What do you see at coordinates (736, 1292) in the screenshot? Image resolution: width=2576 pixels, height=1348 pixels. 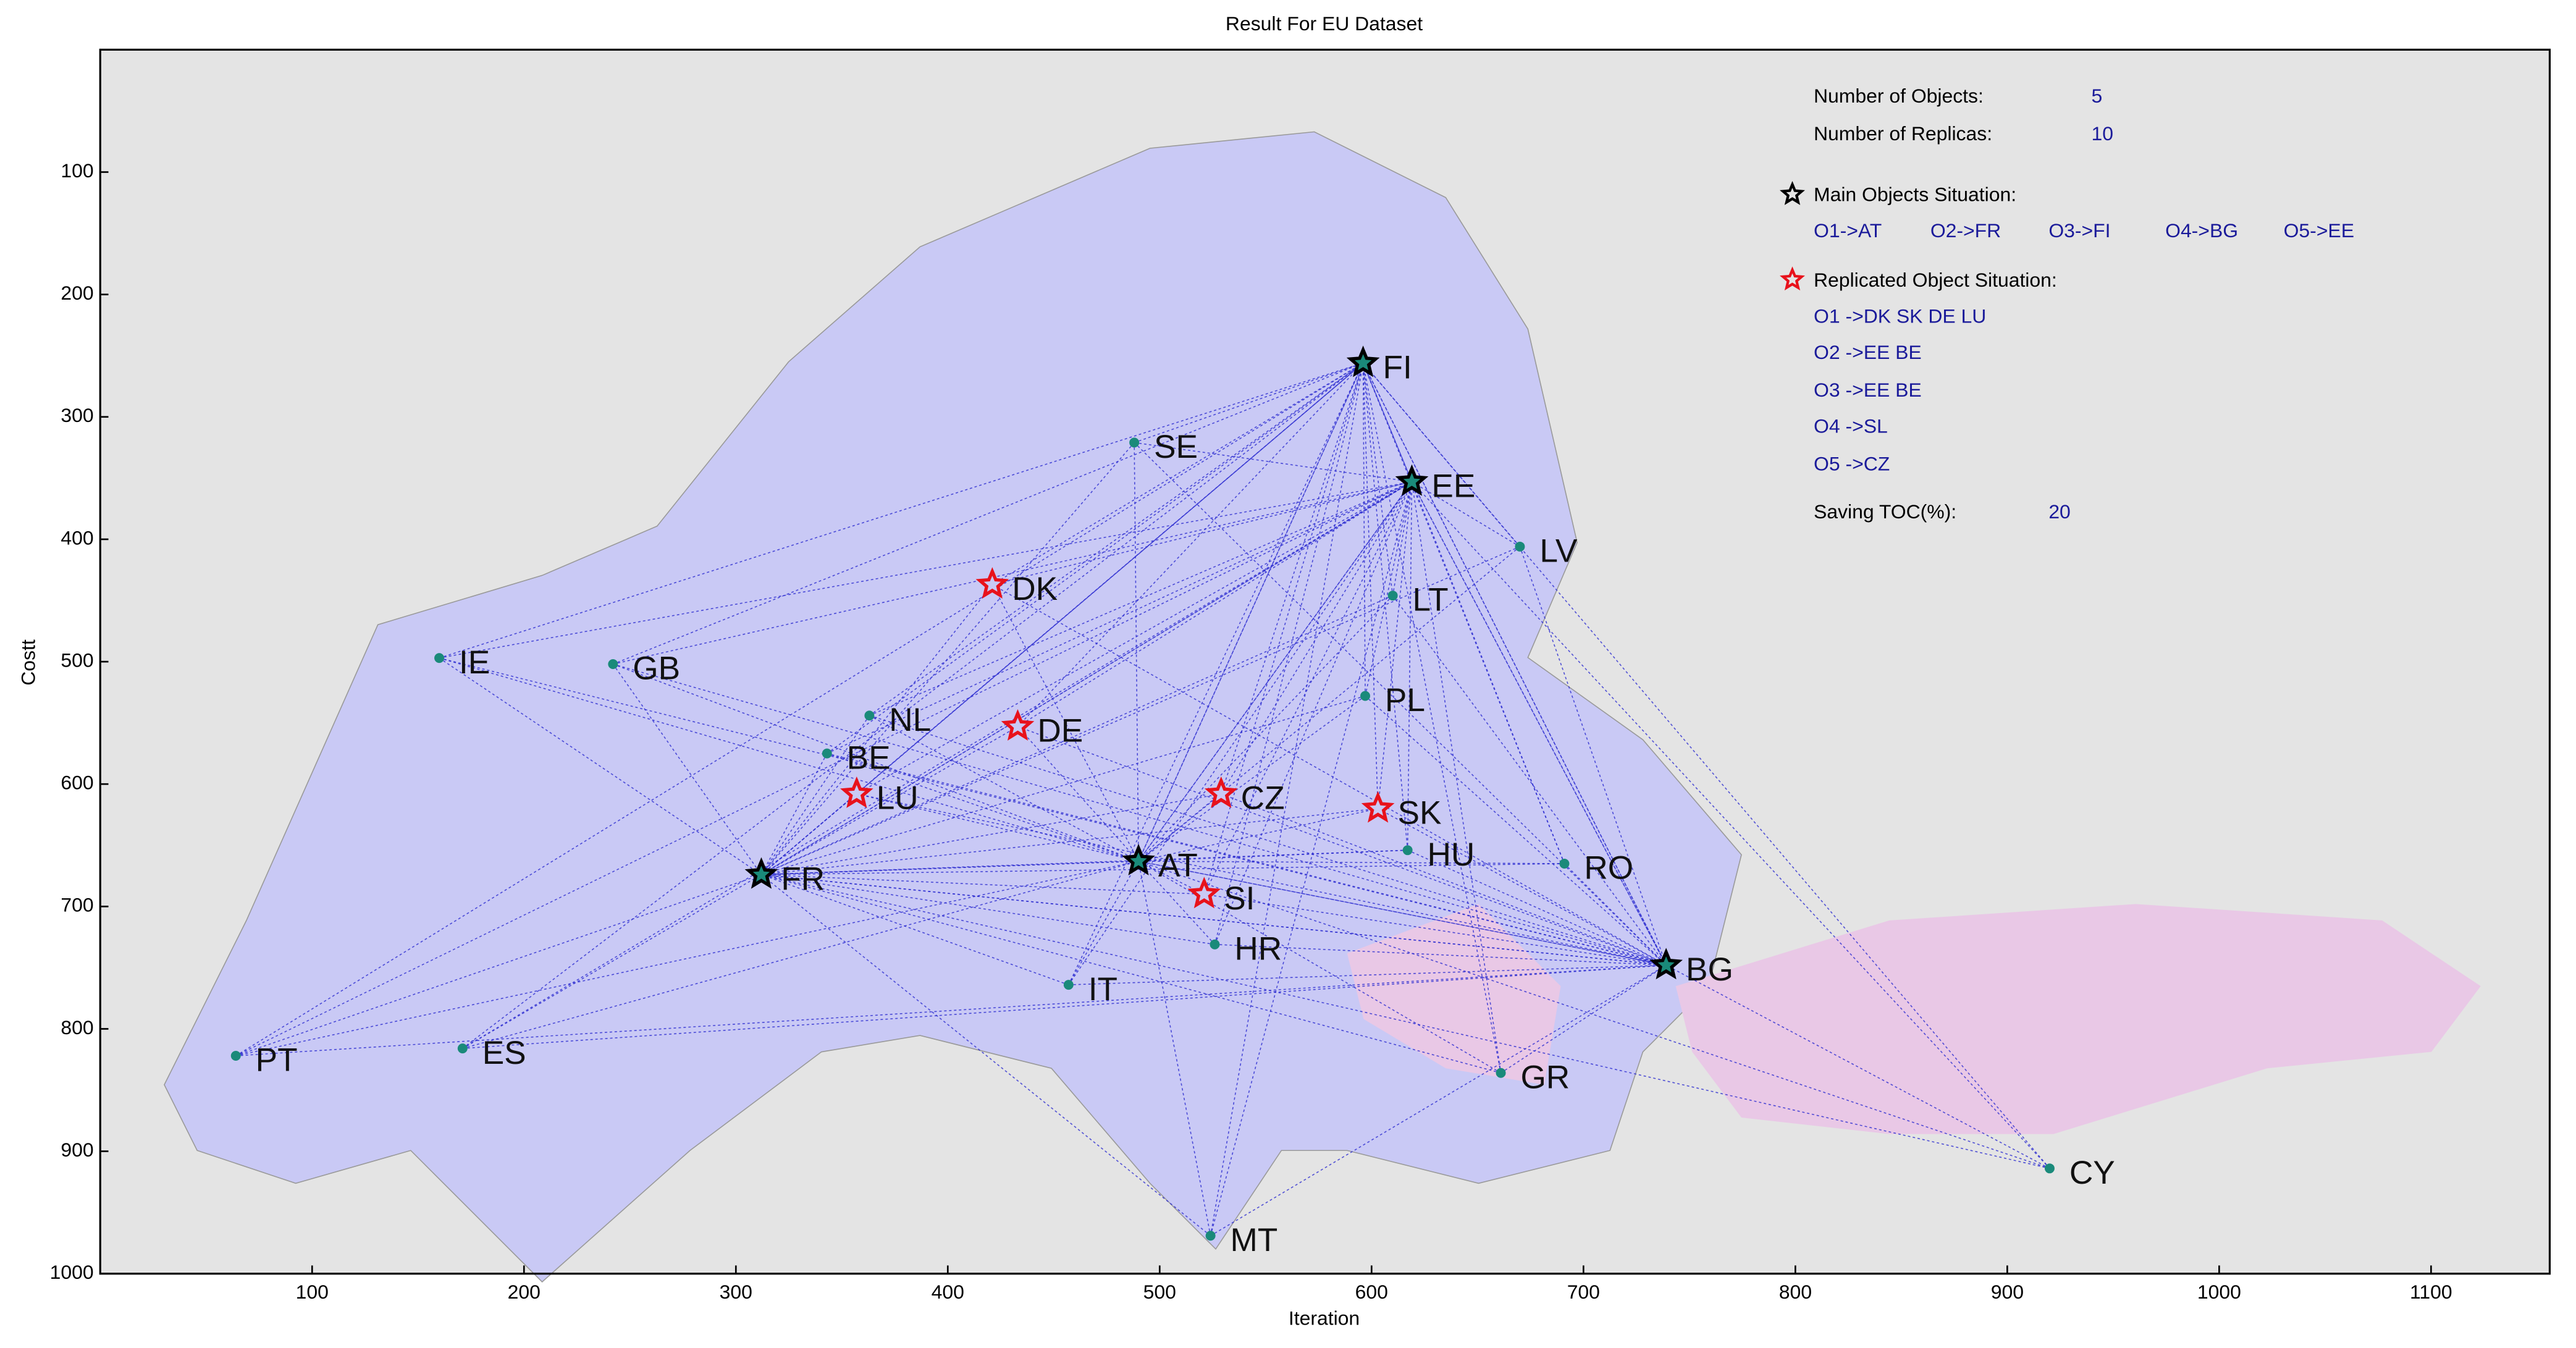 I see `x-tick-label: 300` at bounding box center [736, 1292].